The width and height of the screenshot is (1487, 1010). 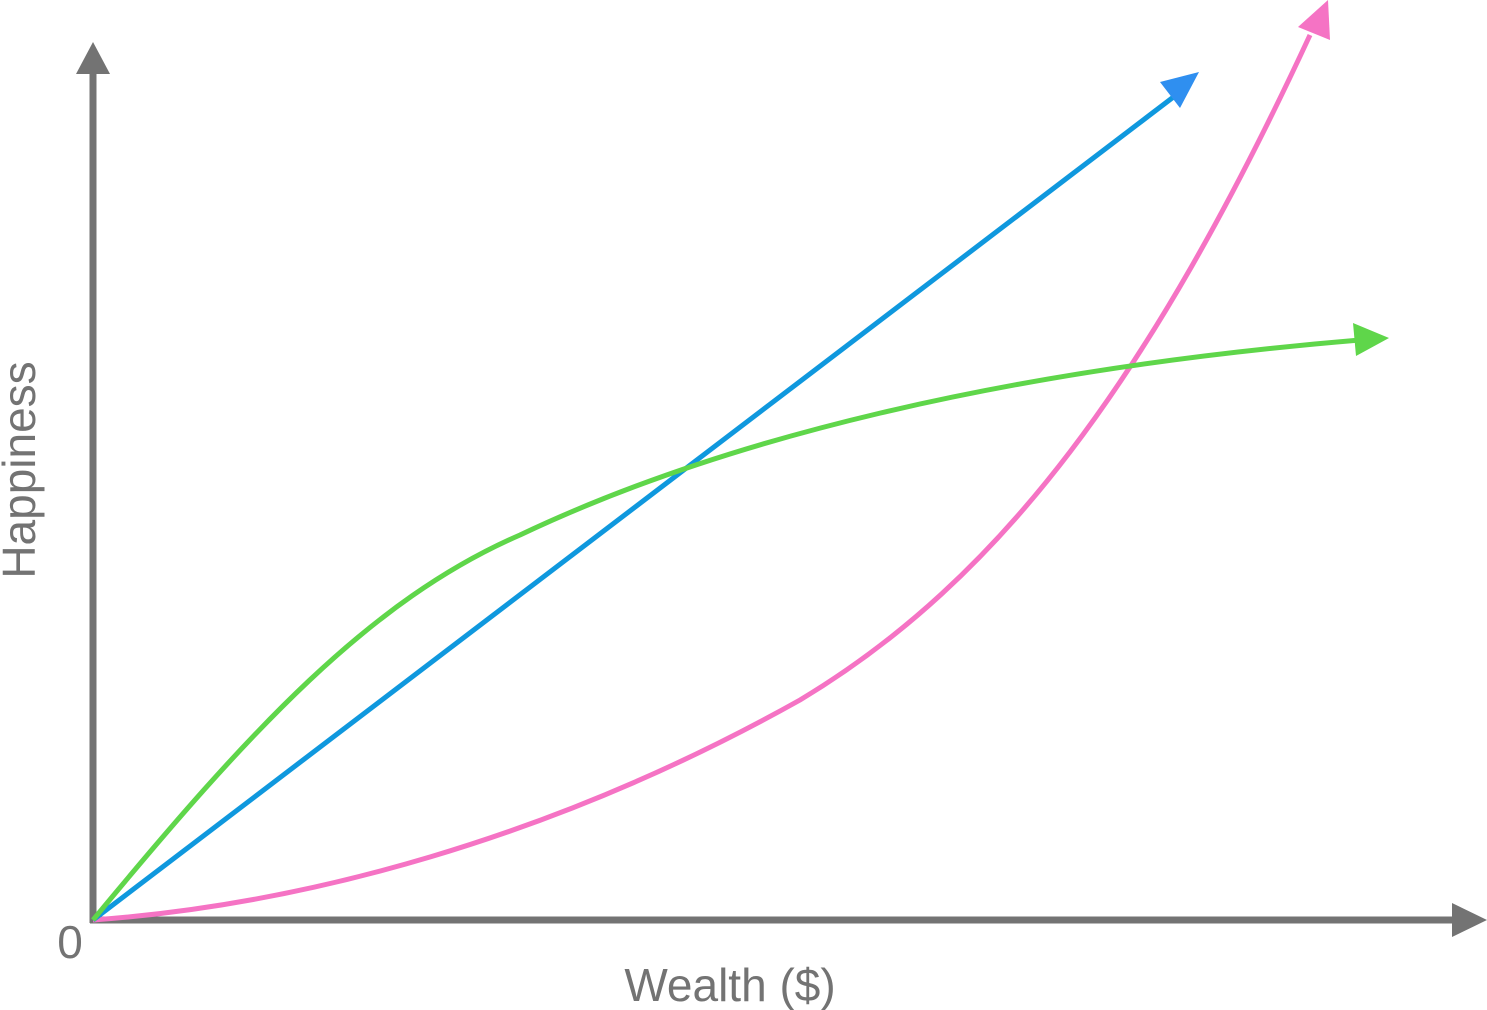 I want to click on x-axis-label: Wealth ($), so click(x=729, y=984).